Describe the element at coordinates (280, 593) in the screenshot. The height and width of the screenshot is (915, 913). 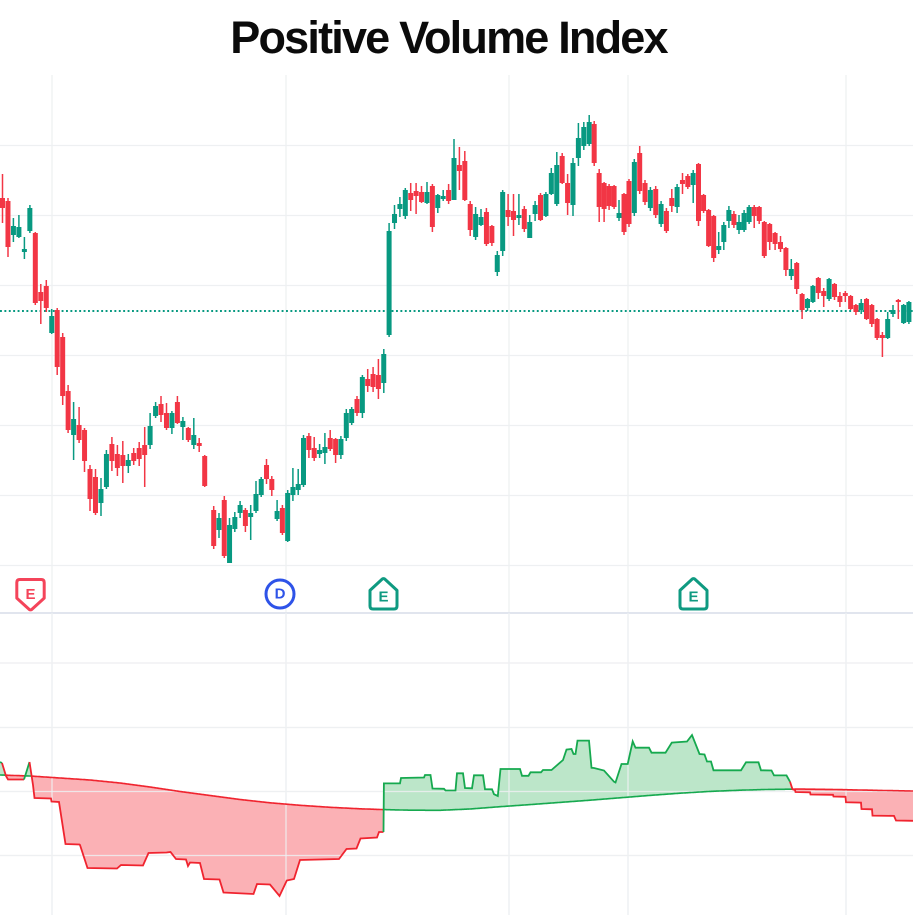
I see `svg-text: D` at that location.